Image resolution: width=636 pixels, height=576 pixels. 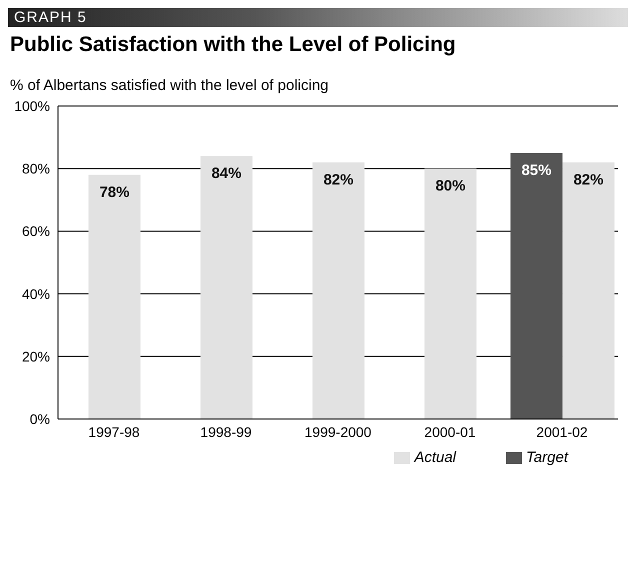 What do you see at coordinates (36, 294) in the screenshot?
I see `y-tick-label: 40%` at bounding box center [36, 294].